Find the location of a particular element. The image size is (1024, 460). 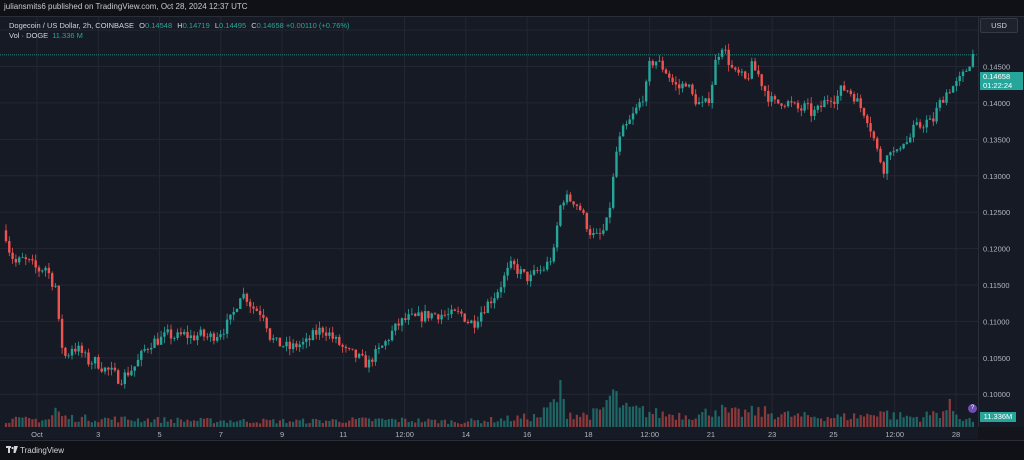

close-value: 0.14658 is located at coordinates (270, 25).